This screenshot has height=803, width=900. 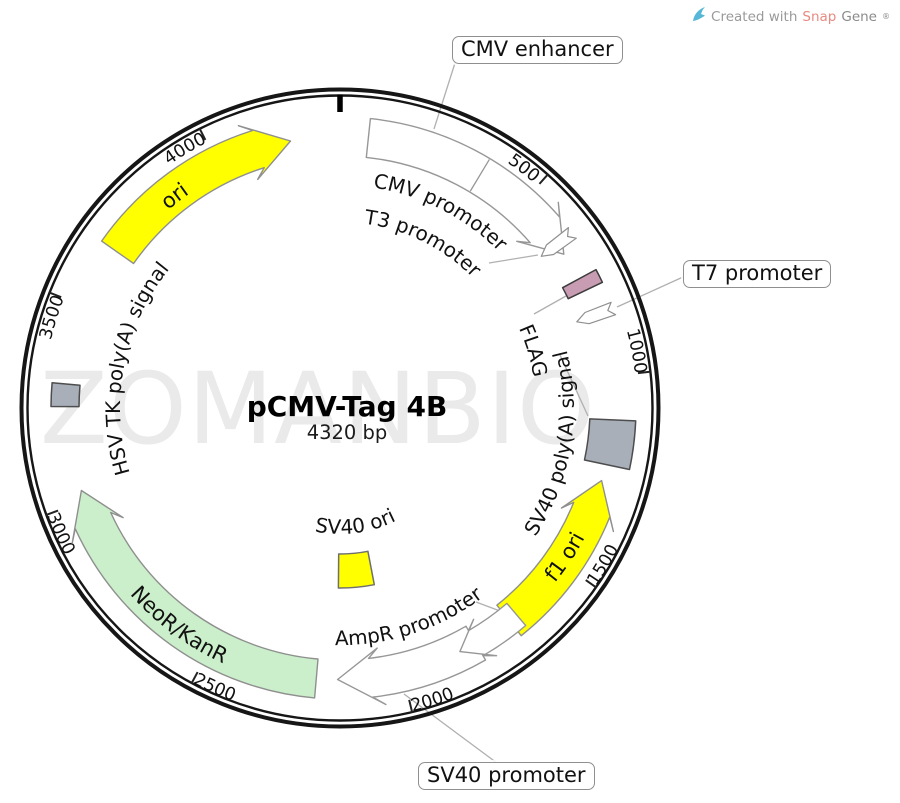 What do you see at coordinates (65, 395) in the screenshot?
I see `hsv-tk-polya-signal-box` at bounding box center [65, 395].